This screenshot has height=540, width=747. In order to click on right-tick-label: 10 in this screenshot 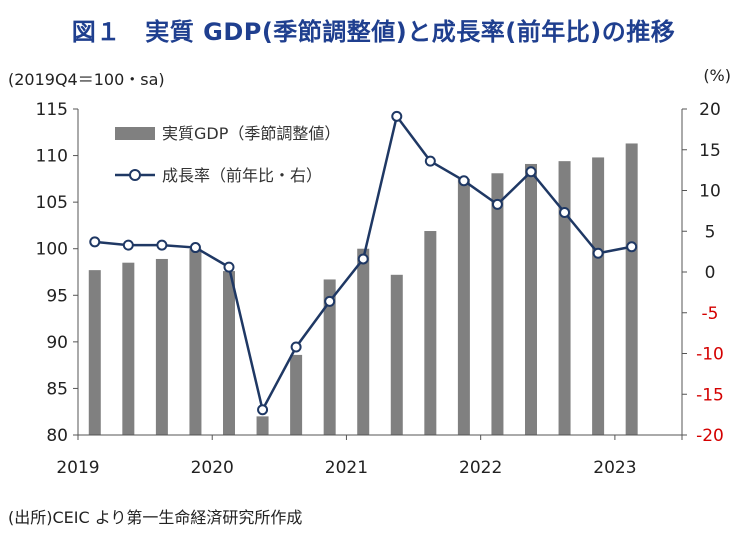, I will do `click(710, 192)`.